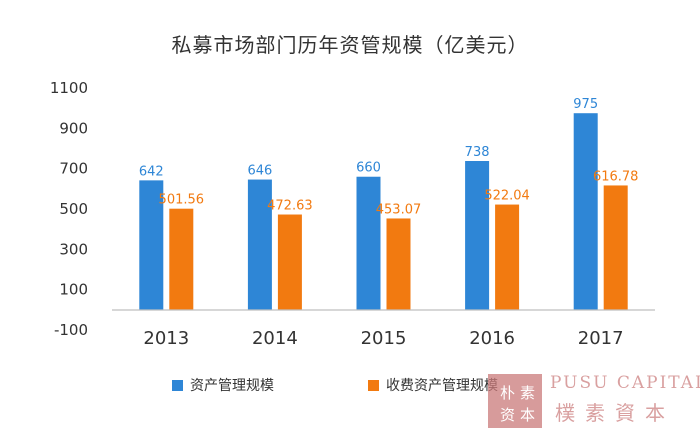 This screenshot has width=700, height=430. Describe the element at coordinates (384, 338) in the screenshot. I see `x-tick-label: 2015` at that location.